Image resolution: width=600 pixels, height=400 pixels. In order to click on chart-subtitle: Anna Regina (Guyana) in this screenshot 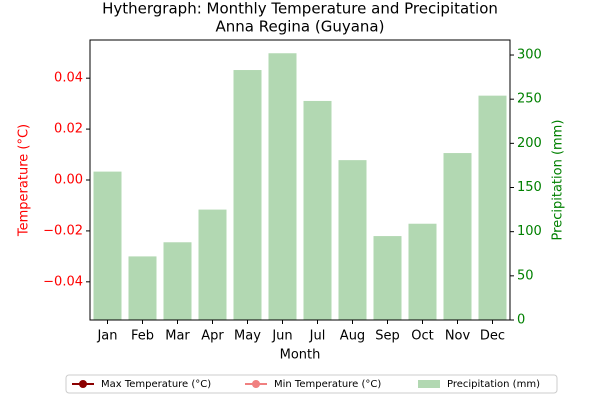, I will do `click(300, 27)`.